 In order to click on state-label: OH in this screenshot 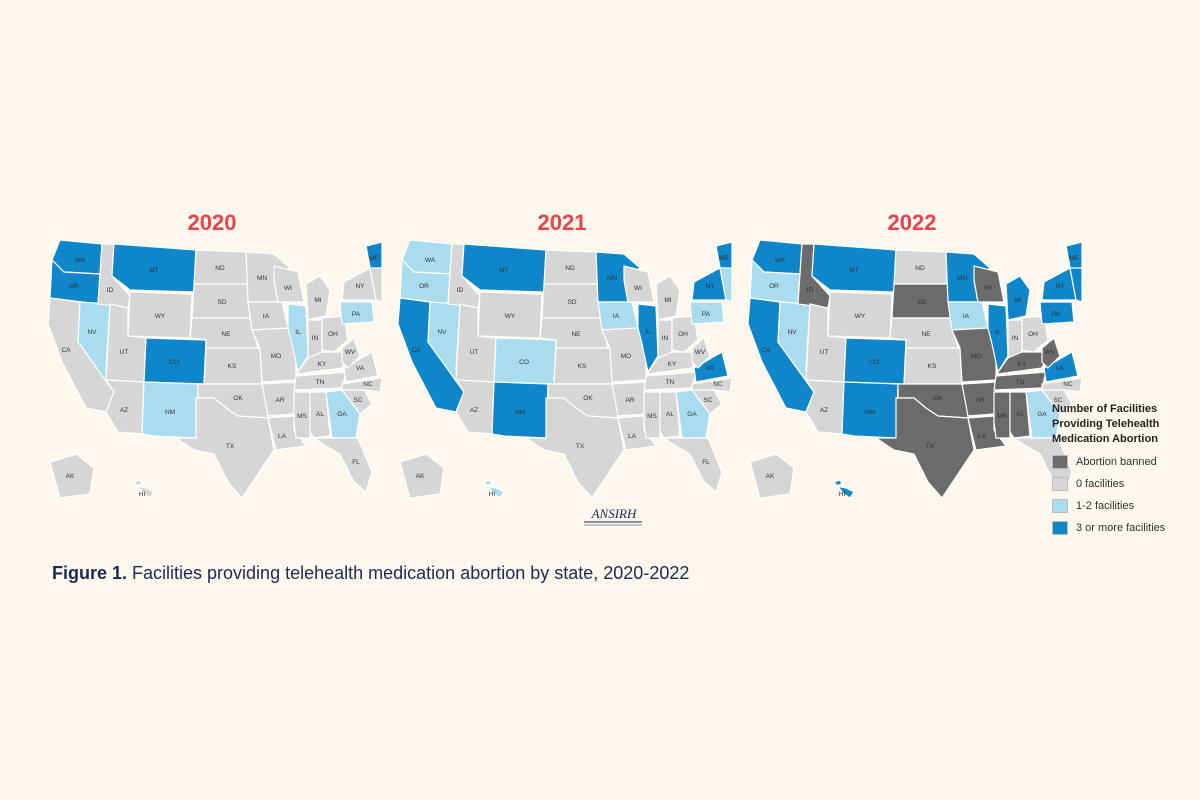, I will do `click(683, 334)`.